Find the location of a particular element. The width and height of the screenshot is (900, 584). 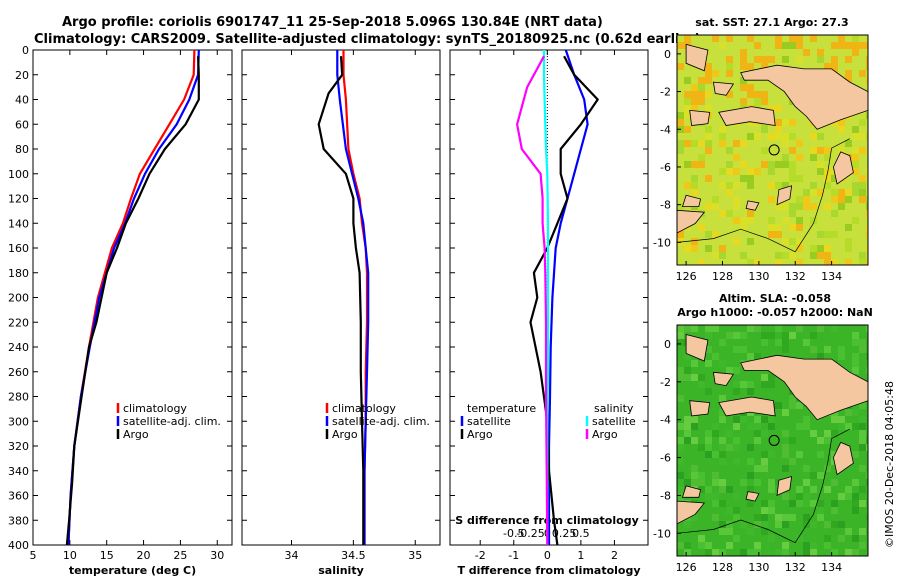

depth-tick-label: 300 is located at coordinates (18, 421).